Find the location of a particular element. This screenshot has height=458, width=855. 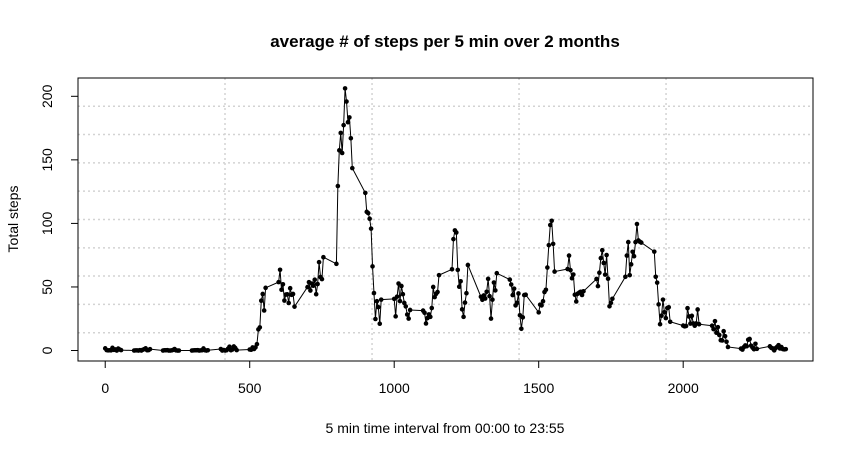

x-tick-label: 0 is located at coordinates (105, 388).